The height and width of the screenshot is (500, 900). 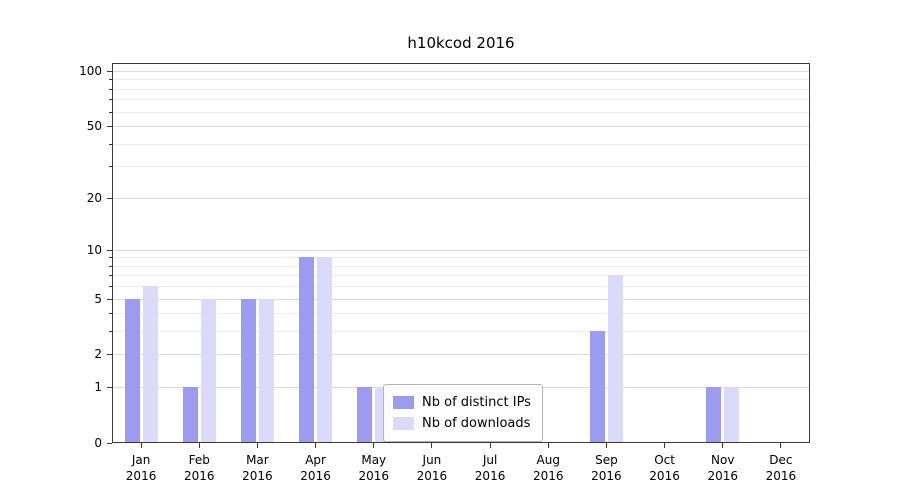 What do you see at coordinates (781, 468) in the screenshot?
I see `x-tick-label-dec: Dec 2016` at bounding box center [781, 468].